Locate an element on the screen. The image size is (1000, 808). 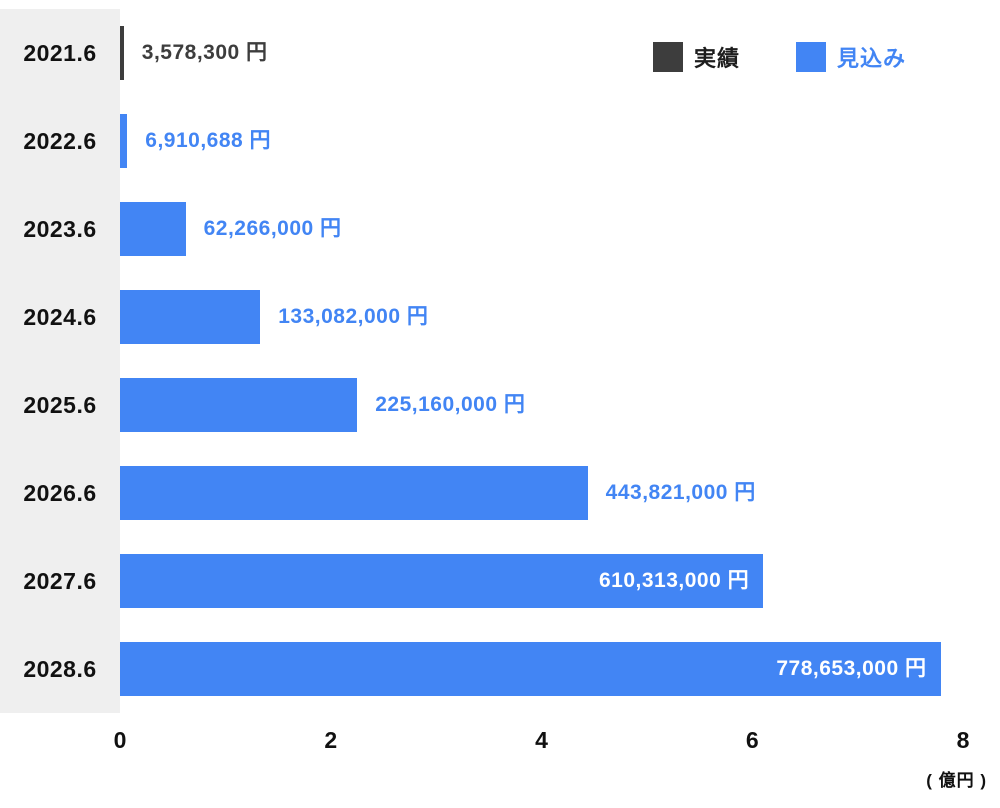
legend-label-forecast: 見込み is located at coordinates (872, 58).